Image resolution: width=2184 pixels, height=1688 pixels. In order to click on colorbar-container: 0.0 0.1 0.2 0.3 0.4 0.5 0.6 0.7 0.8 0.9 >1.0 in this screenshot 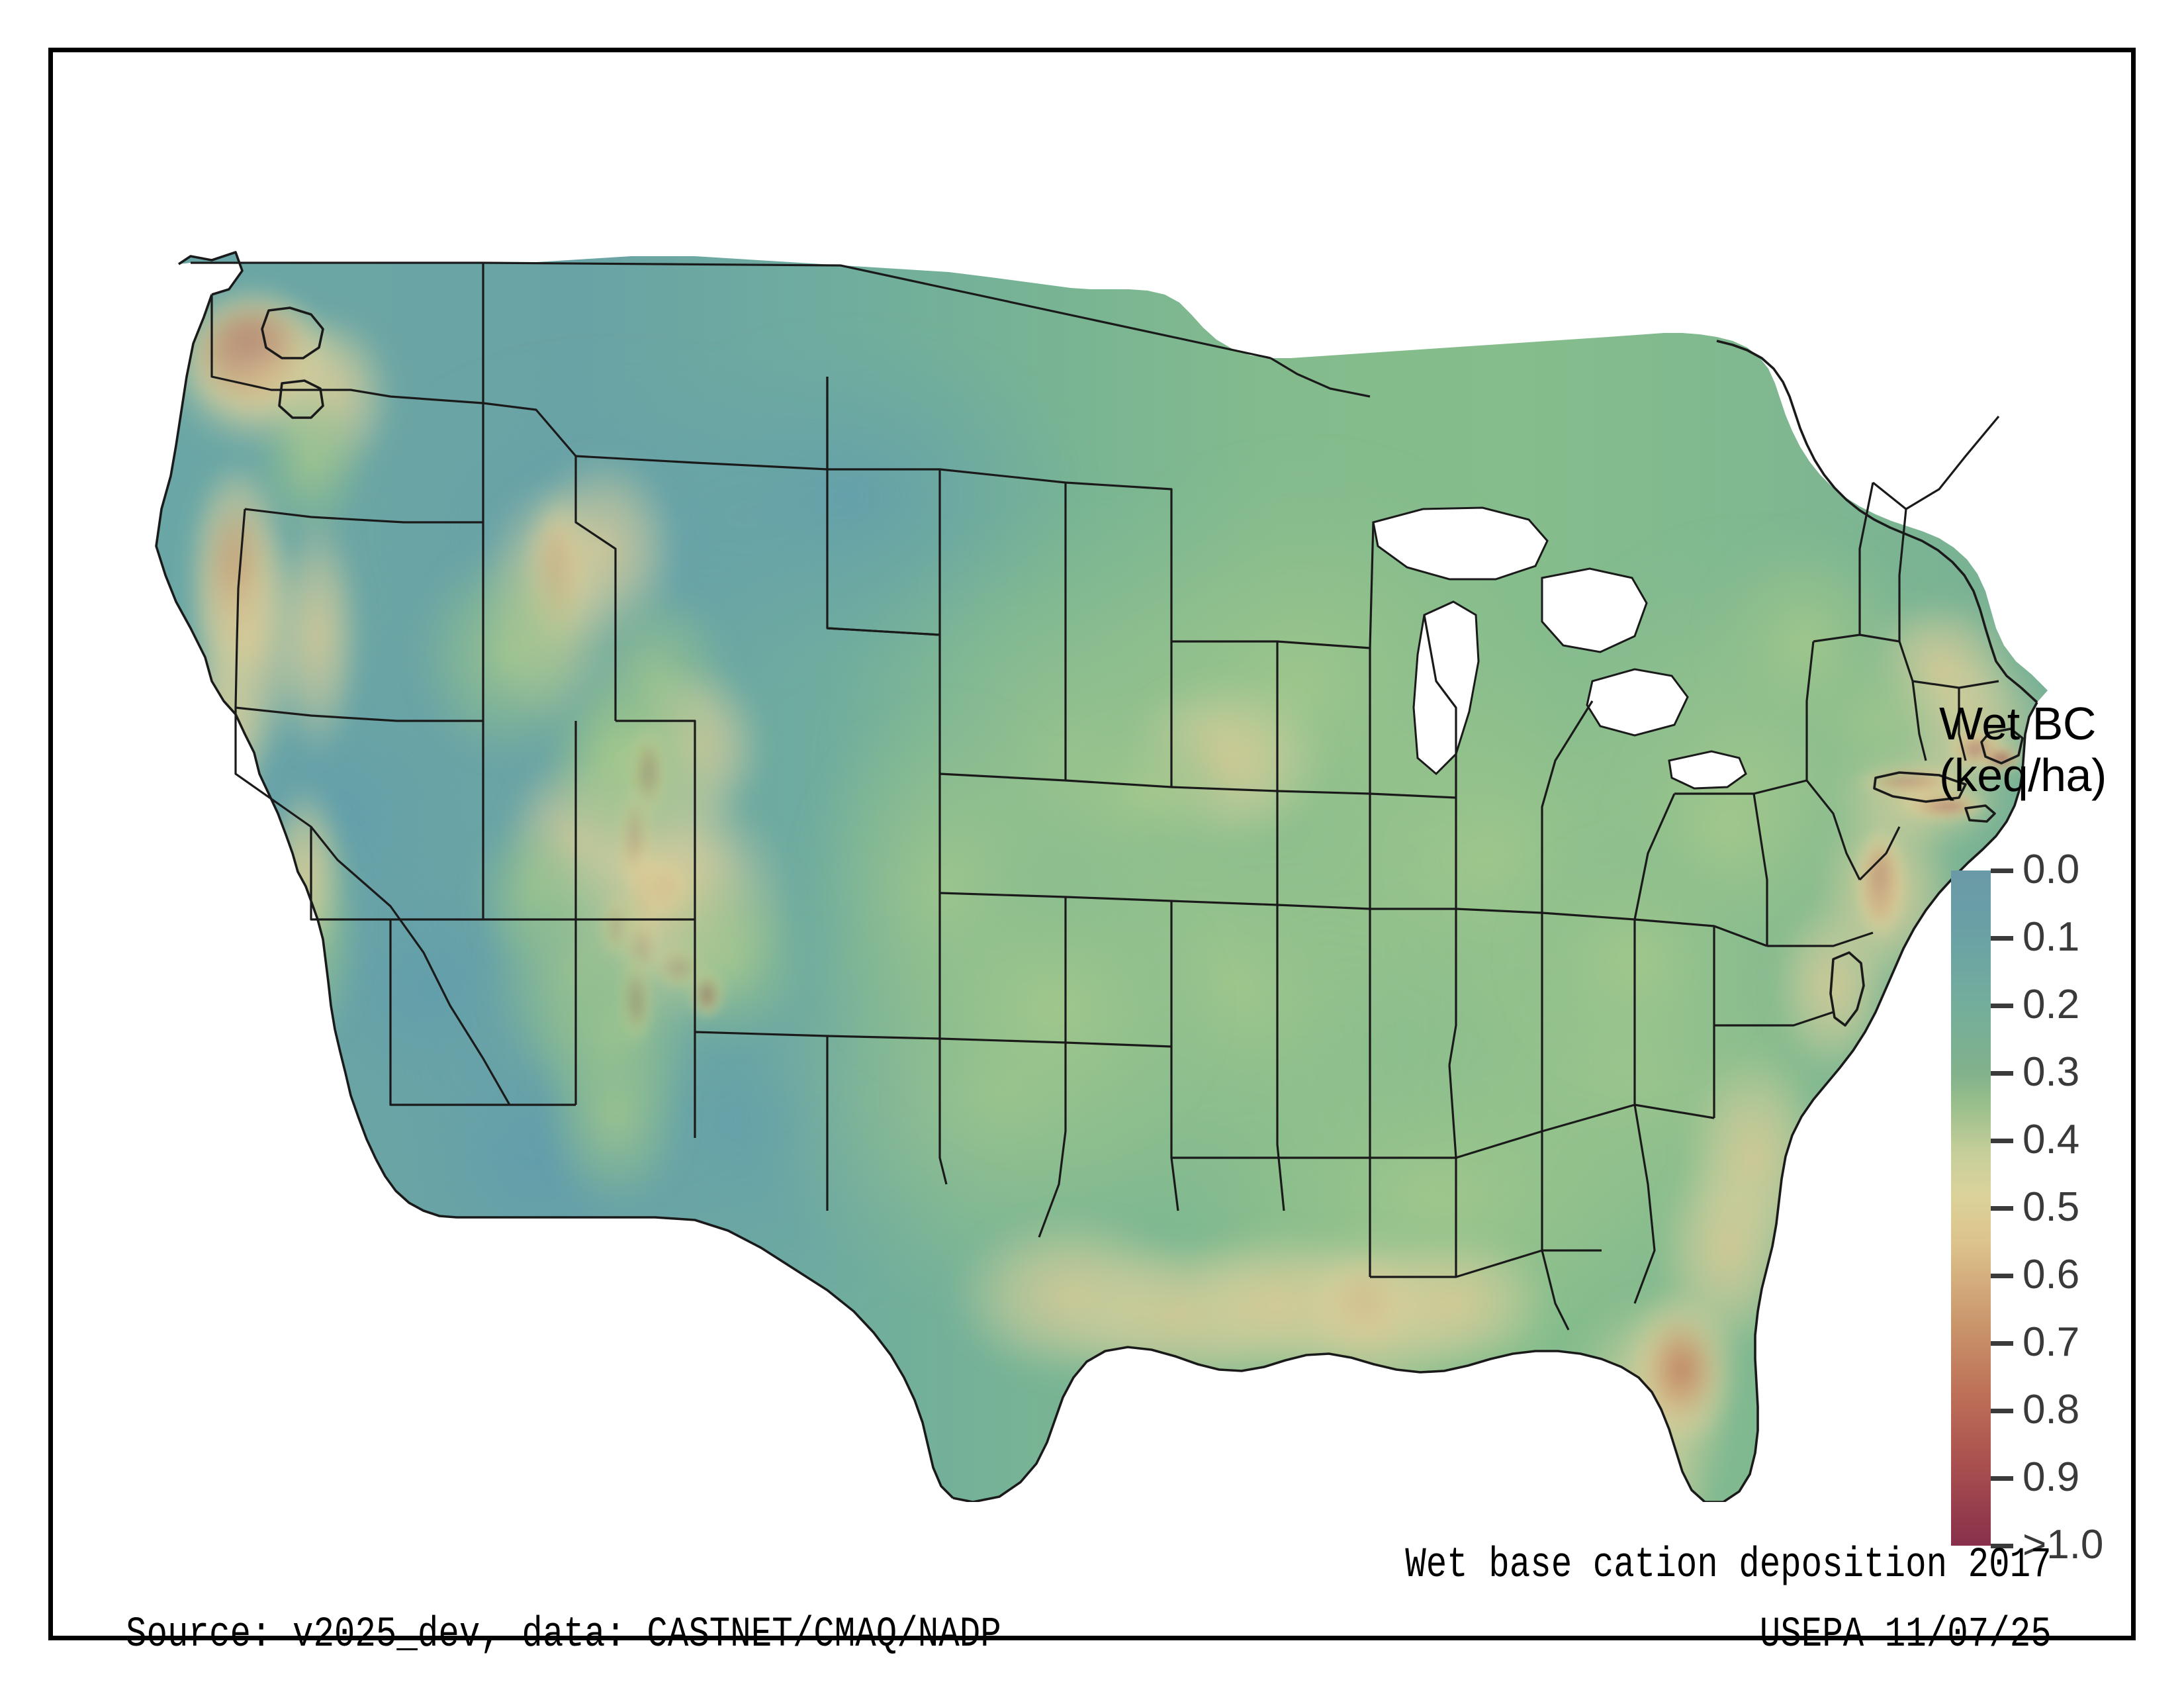, I will do `click(2027, 1207)`.